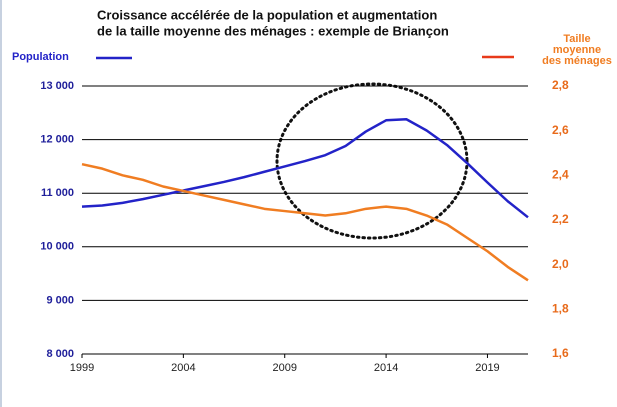  Describe the element at coordinates (560, 353) in the screenshot. I see `y2-tick-label: 1,6` at that location.